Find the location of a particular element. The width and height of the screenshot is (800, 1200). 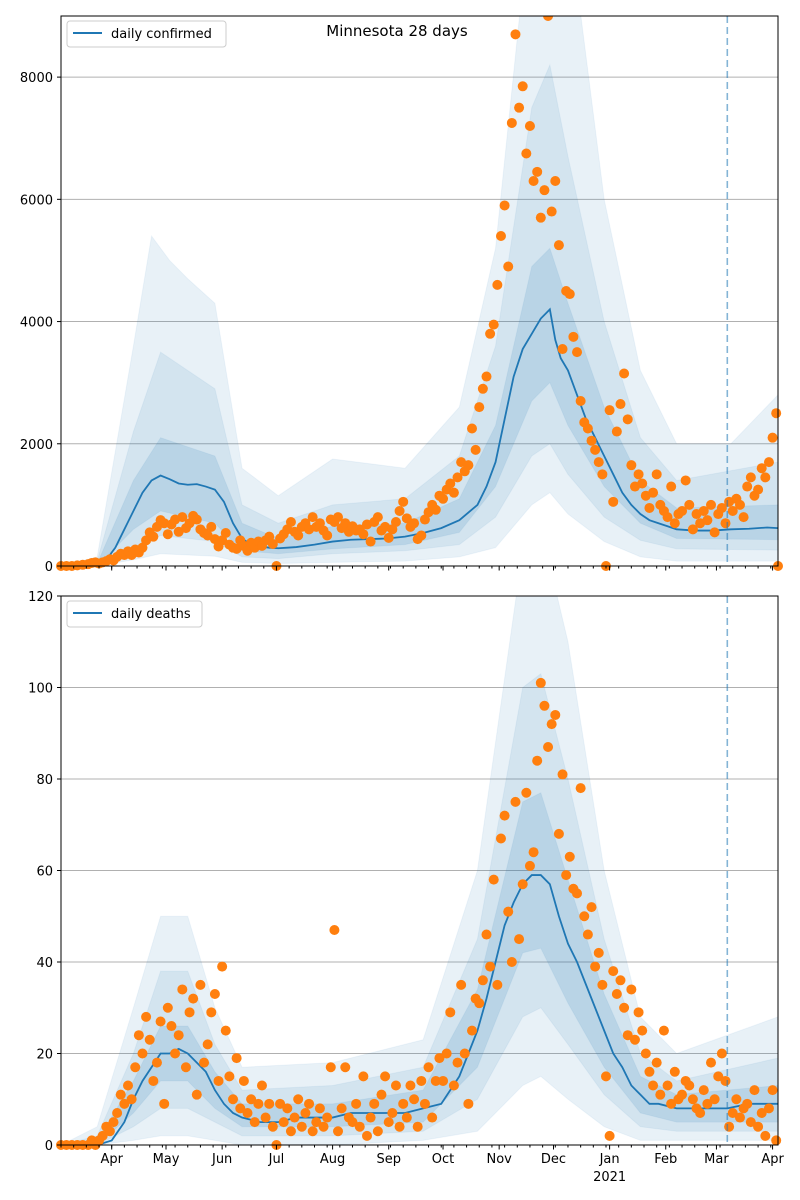

x-tick-label: Feb is located at coordinates (665, 1159).